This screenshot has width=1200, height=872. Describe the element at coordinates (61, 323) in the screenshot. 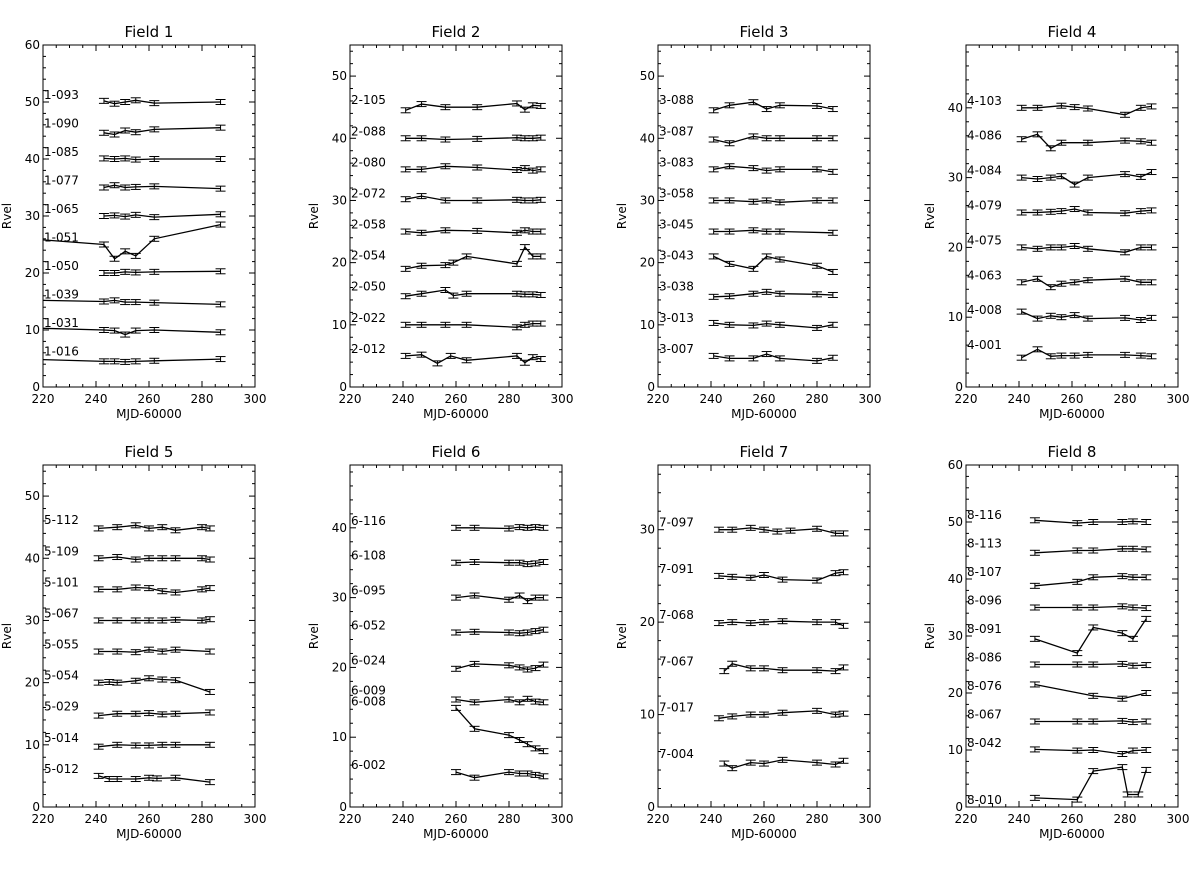

I see `series-label: 1-031` at that location.